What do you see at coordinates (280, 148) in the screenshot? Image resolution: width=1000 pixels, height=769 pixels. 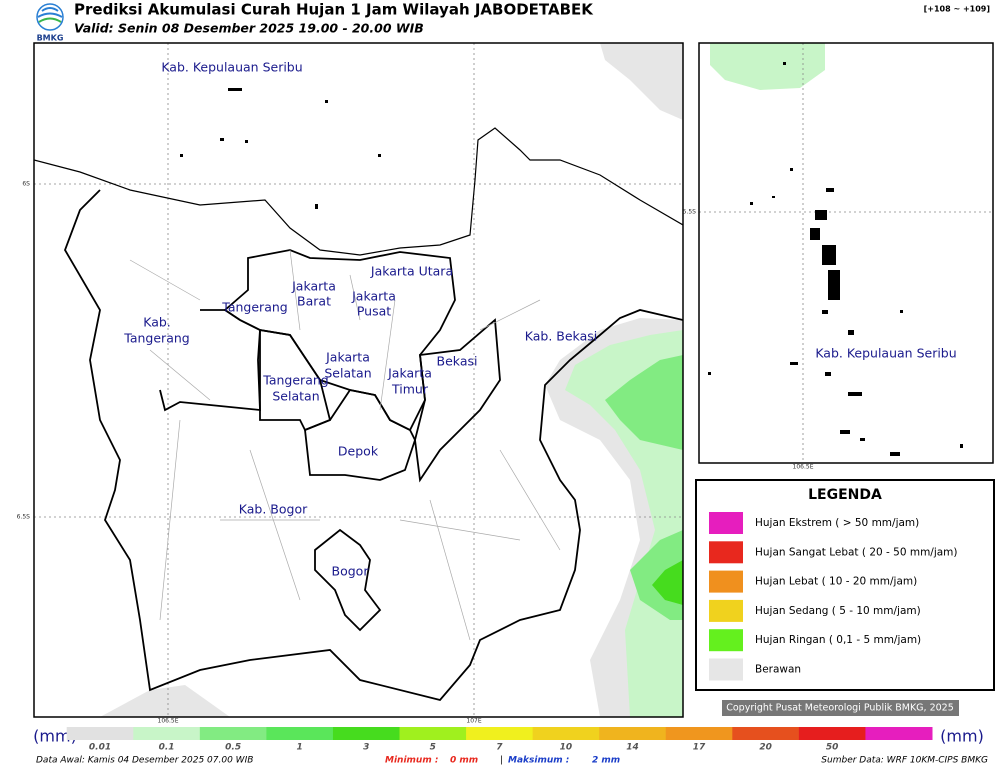 I see `islands` at bounding box center [280, 148].